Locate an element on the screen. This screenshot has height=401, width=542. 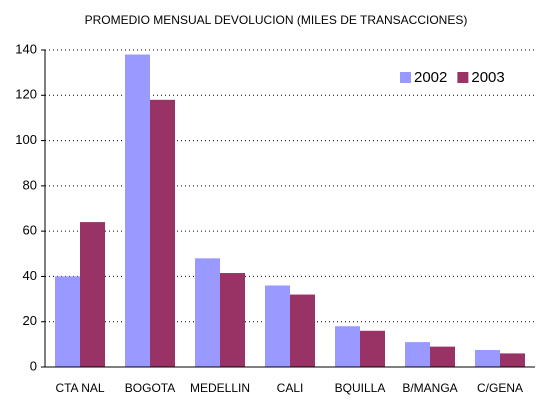
x-tick-label: BOGOTA is located at coordinates (150, 388).